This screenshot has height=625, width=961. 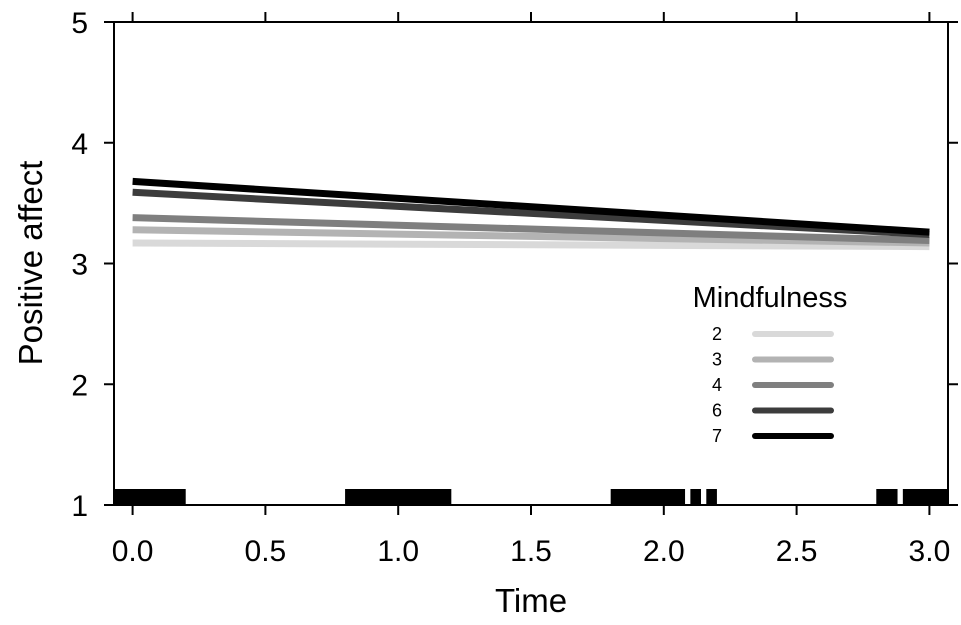 I want to click on legend-label-3: 3, so click(x=717, y=360).